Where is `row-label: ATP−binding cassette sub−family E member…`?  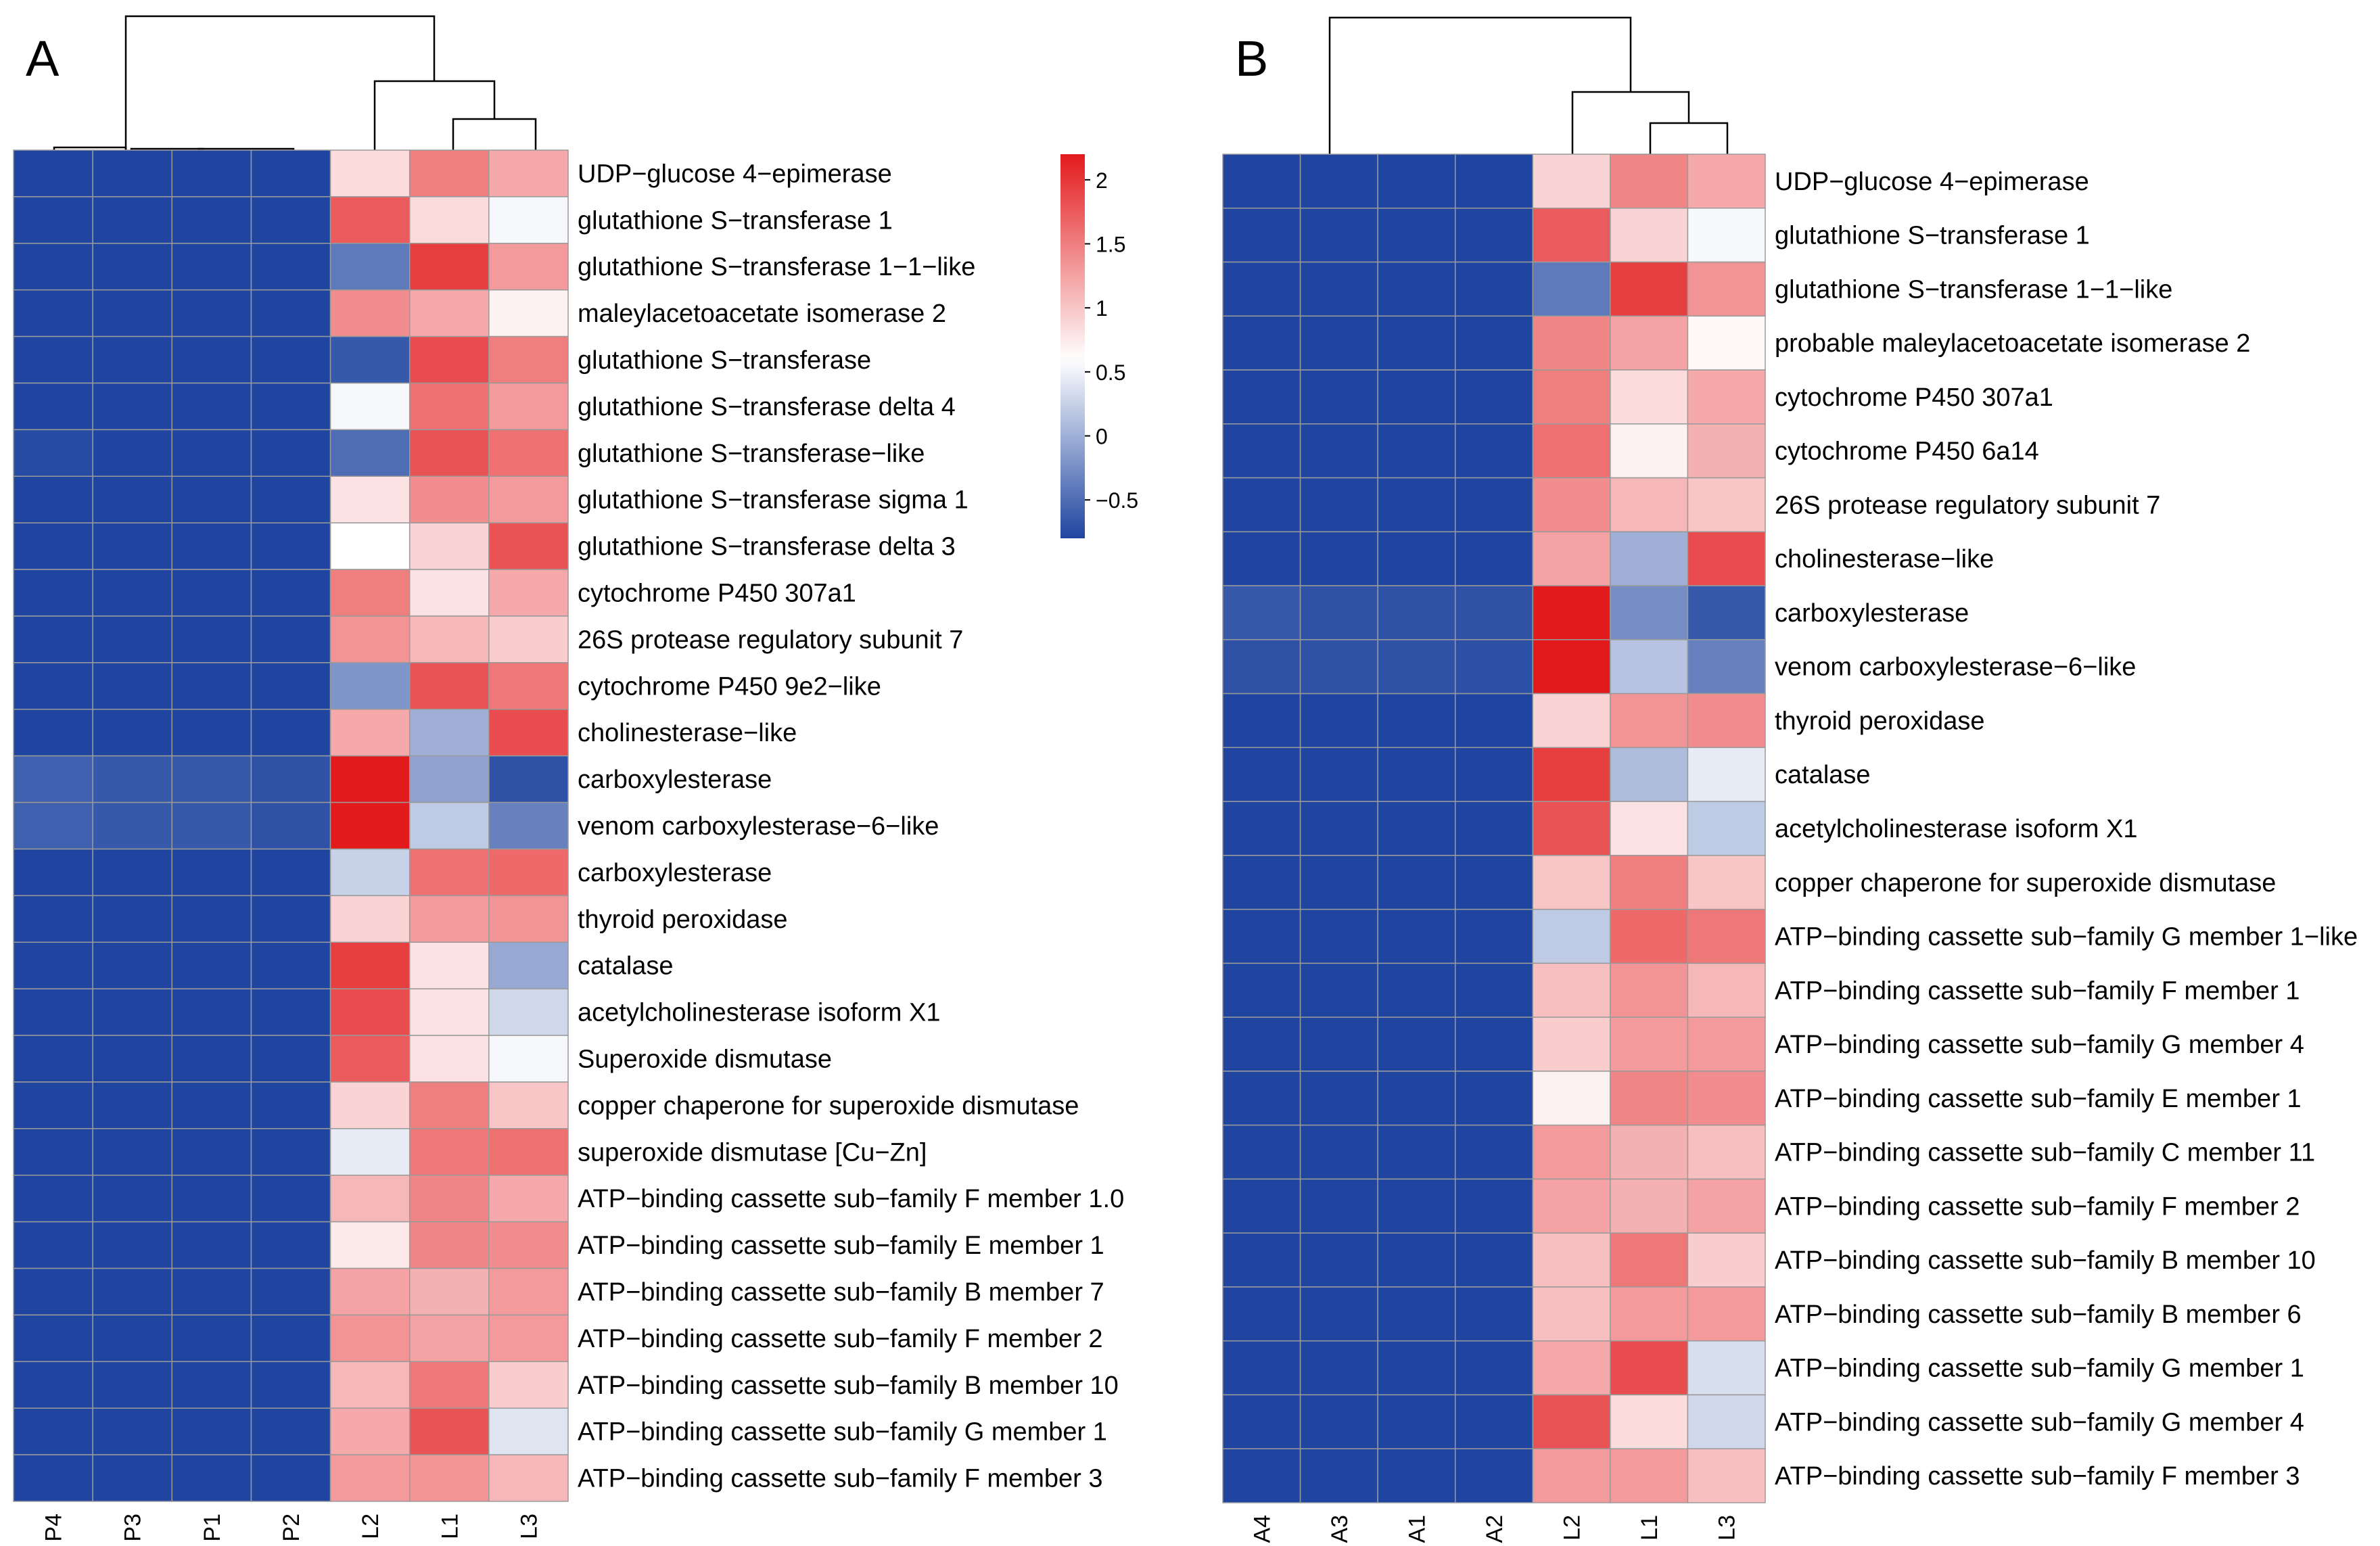 row-label: ATP−binding cassette sub−family E member… is located at coordinates (2039, 1099).